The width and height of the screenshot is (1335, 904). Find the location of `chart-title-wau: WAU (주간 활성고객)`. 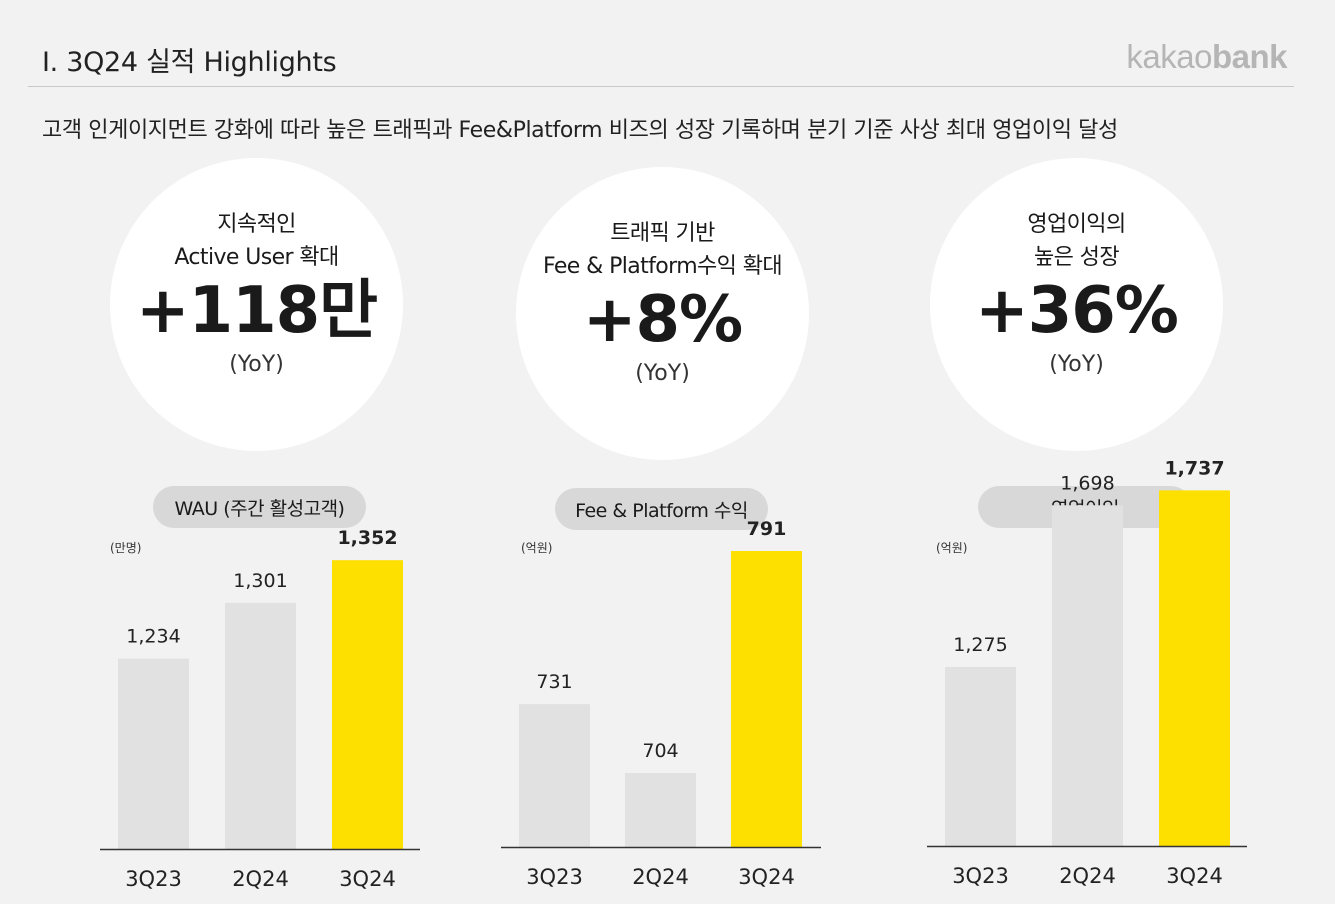

chart-title-wau: WAU (주간 활성고객) is located at coordinates (259, 507).